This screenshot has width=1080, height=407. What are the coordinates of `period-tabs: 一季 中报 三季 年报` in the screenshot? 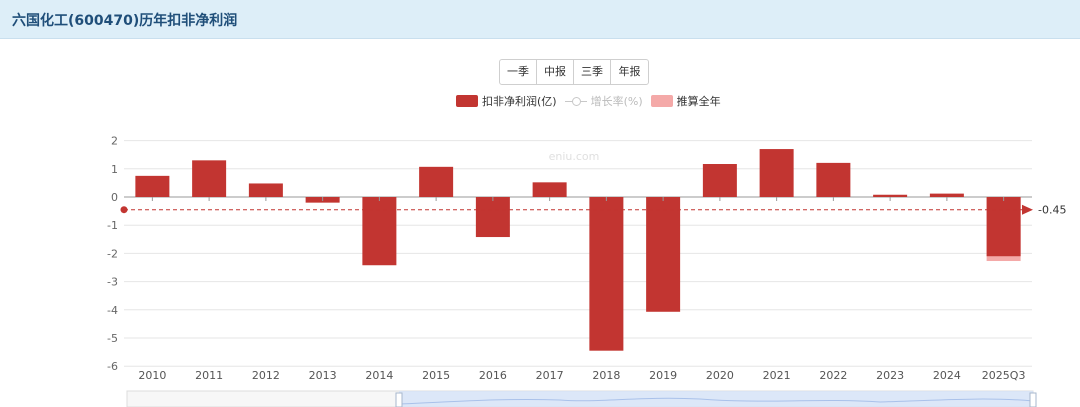 It's located at (574, 72).